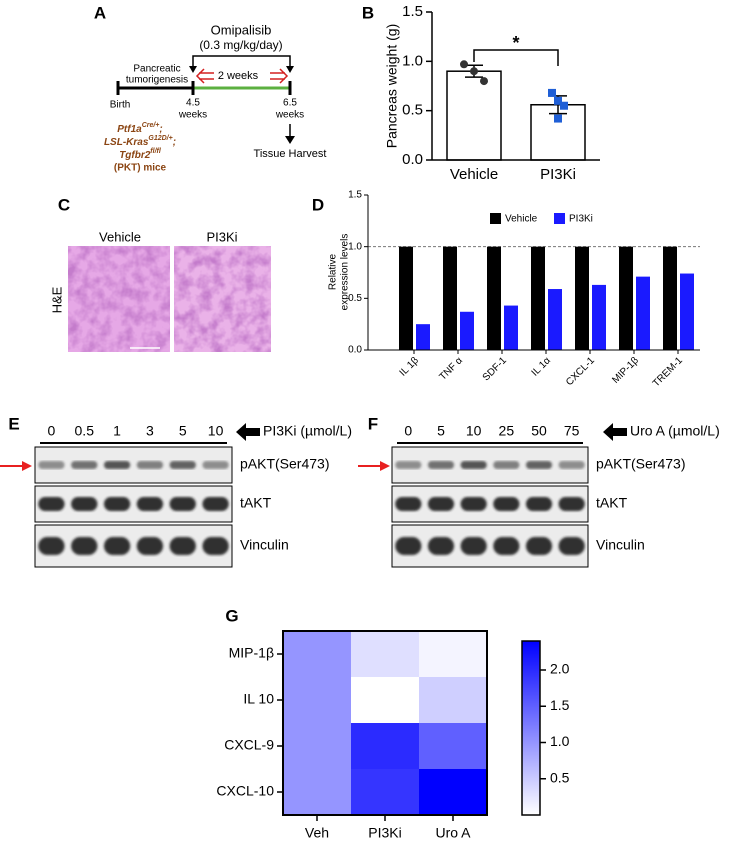 The height and width of the screenshot is (849, 730). What do you see at coordinates (126, 142) in the screenshot?
I see `gene: LSL-Kras` at bounding box center [126, 142].